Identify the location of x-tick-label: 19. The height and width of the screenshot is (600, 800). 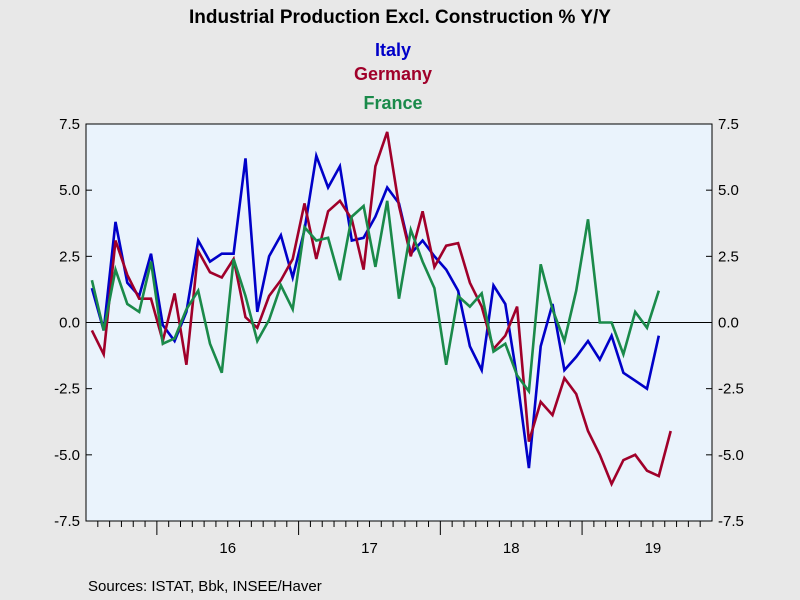
(653, 548).